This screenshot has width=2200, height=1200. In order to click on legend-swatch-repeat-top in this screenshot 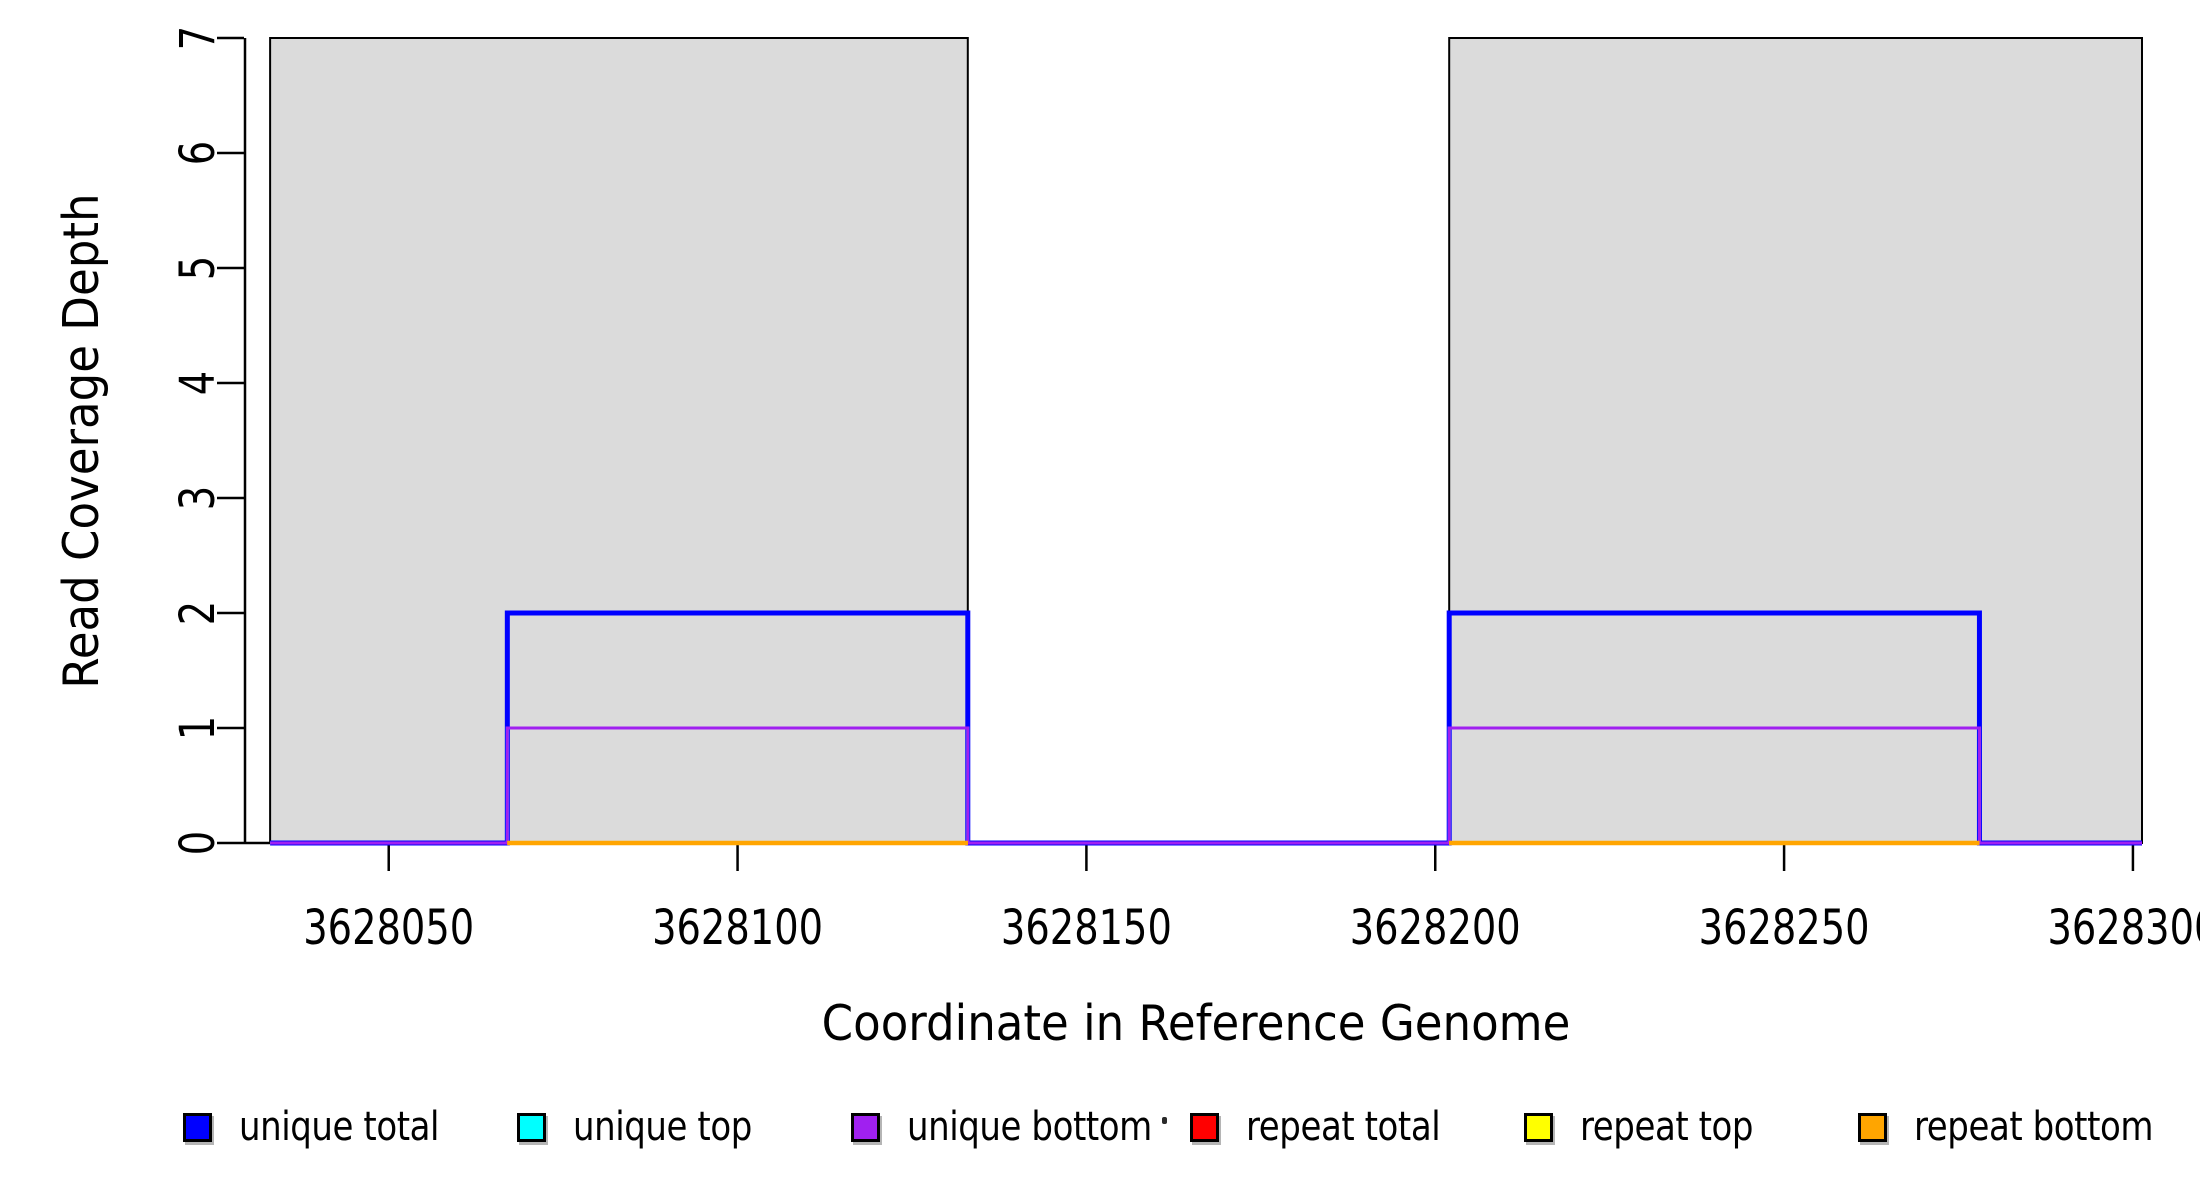, I will do `click(1538, 1127)`.